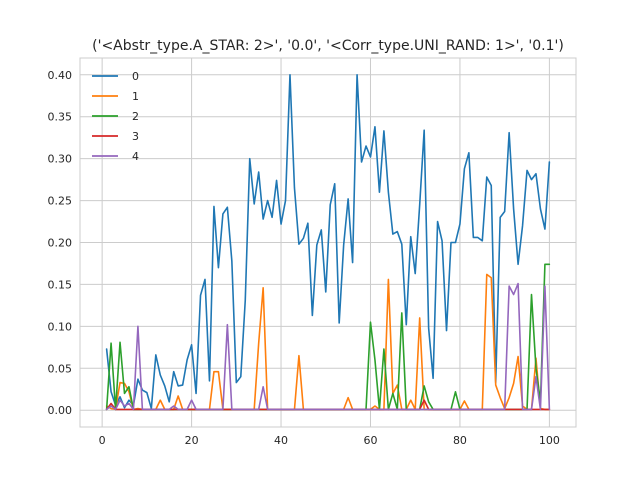  I want to click on x-tick-label: 100, so click(549, 440).